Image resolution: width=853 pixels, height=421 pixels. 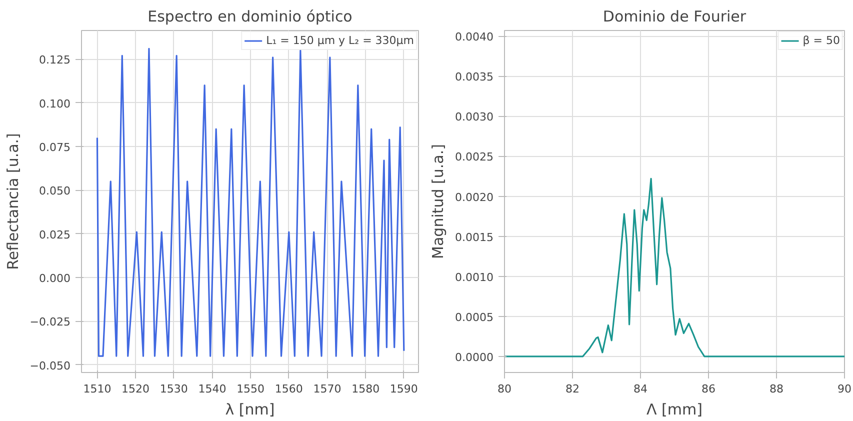 What do you see at coordinates (474, 77) in the screenshot?
I see `y-tick-label: 0.0035` at bounding box center [474, 77].